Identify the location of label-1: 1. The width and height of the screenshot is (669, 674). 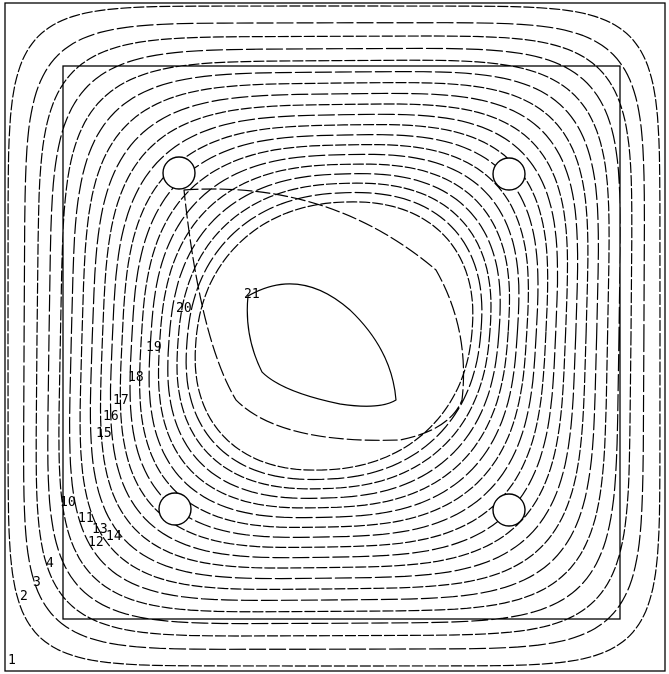
(12, 660).